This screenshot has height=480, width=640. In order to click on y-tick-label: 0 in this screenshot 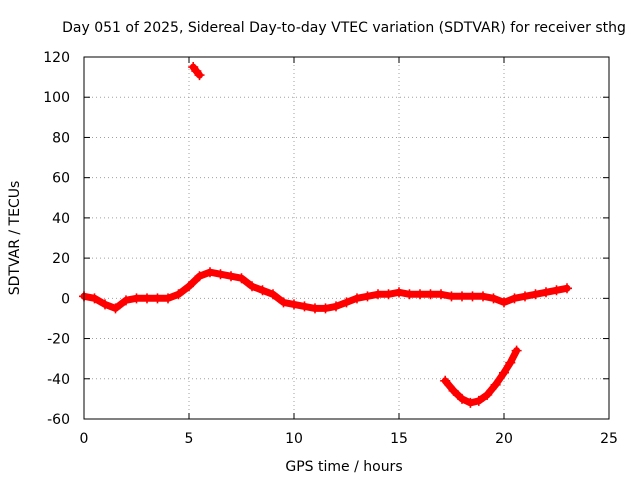, I will do `click(65, 299)`.